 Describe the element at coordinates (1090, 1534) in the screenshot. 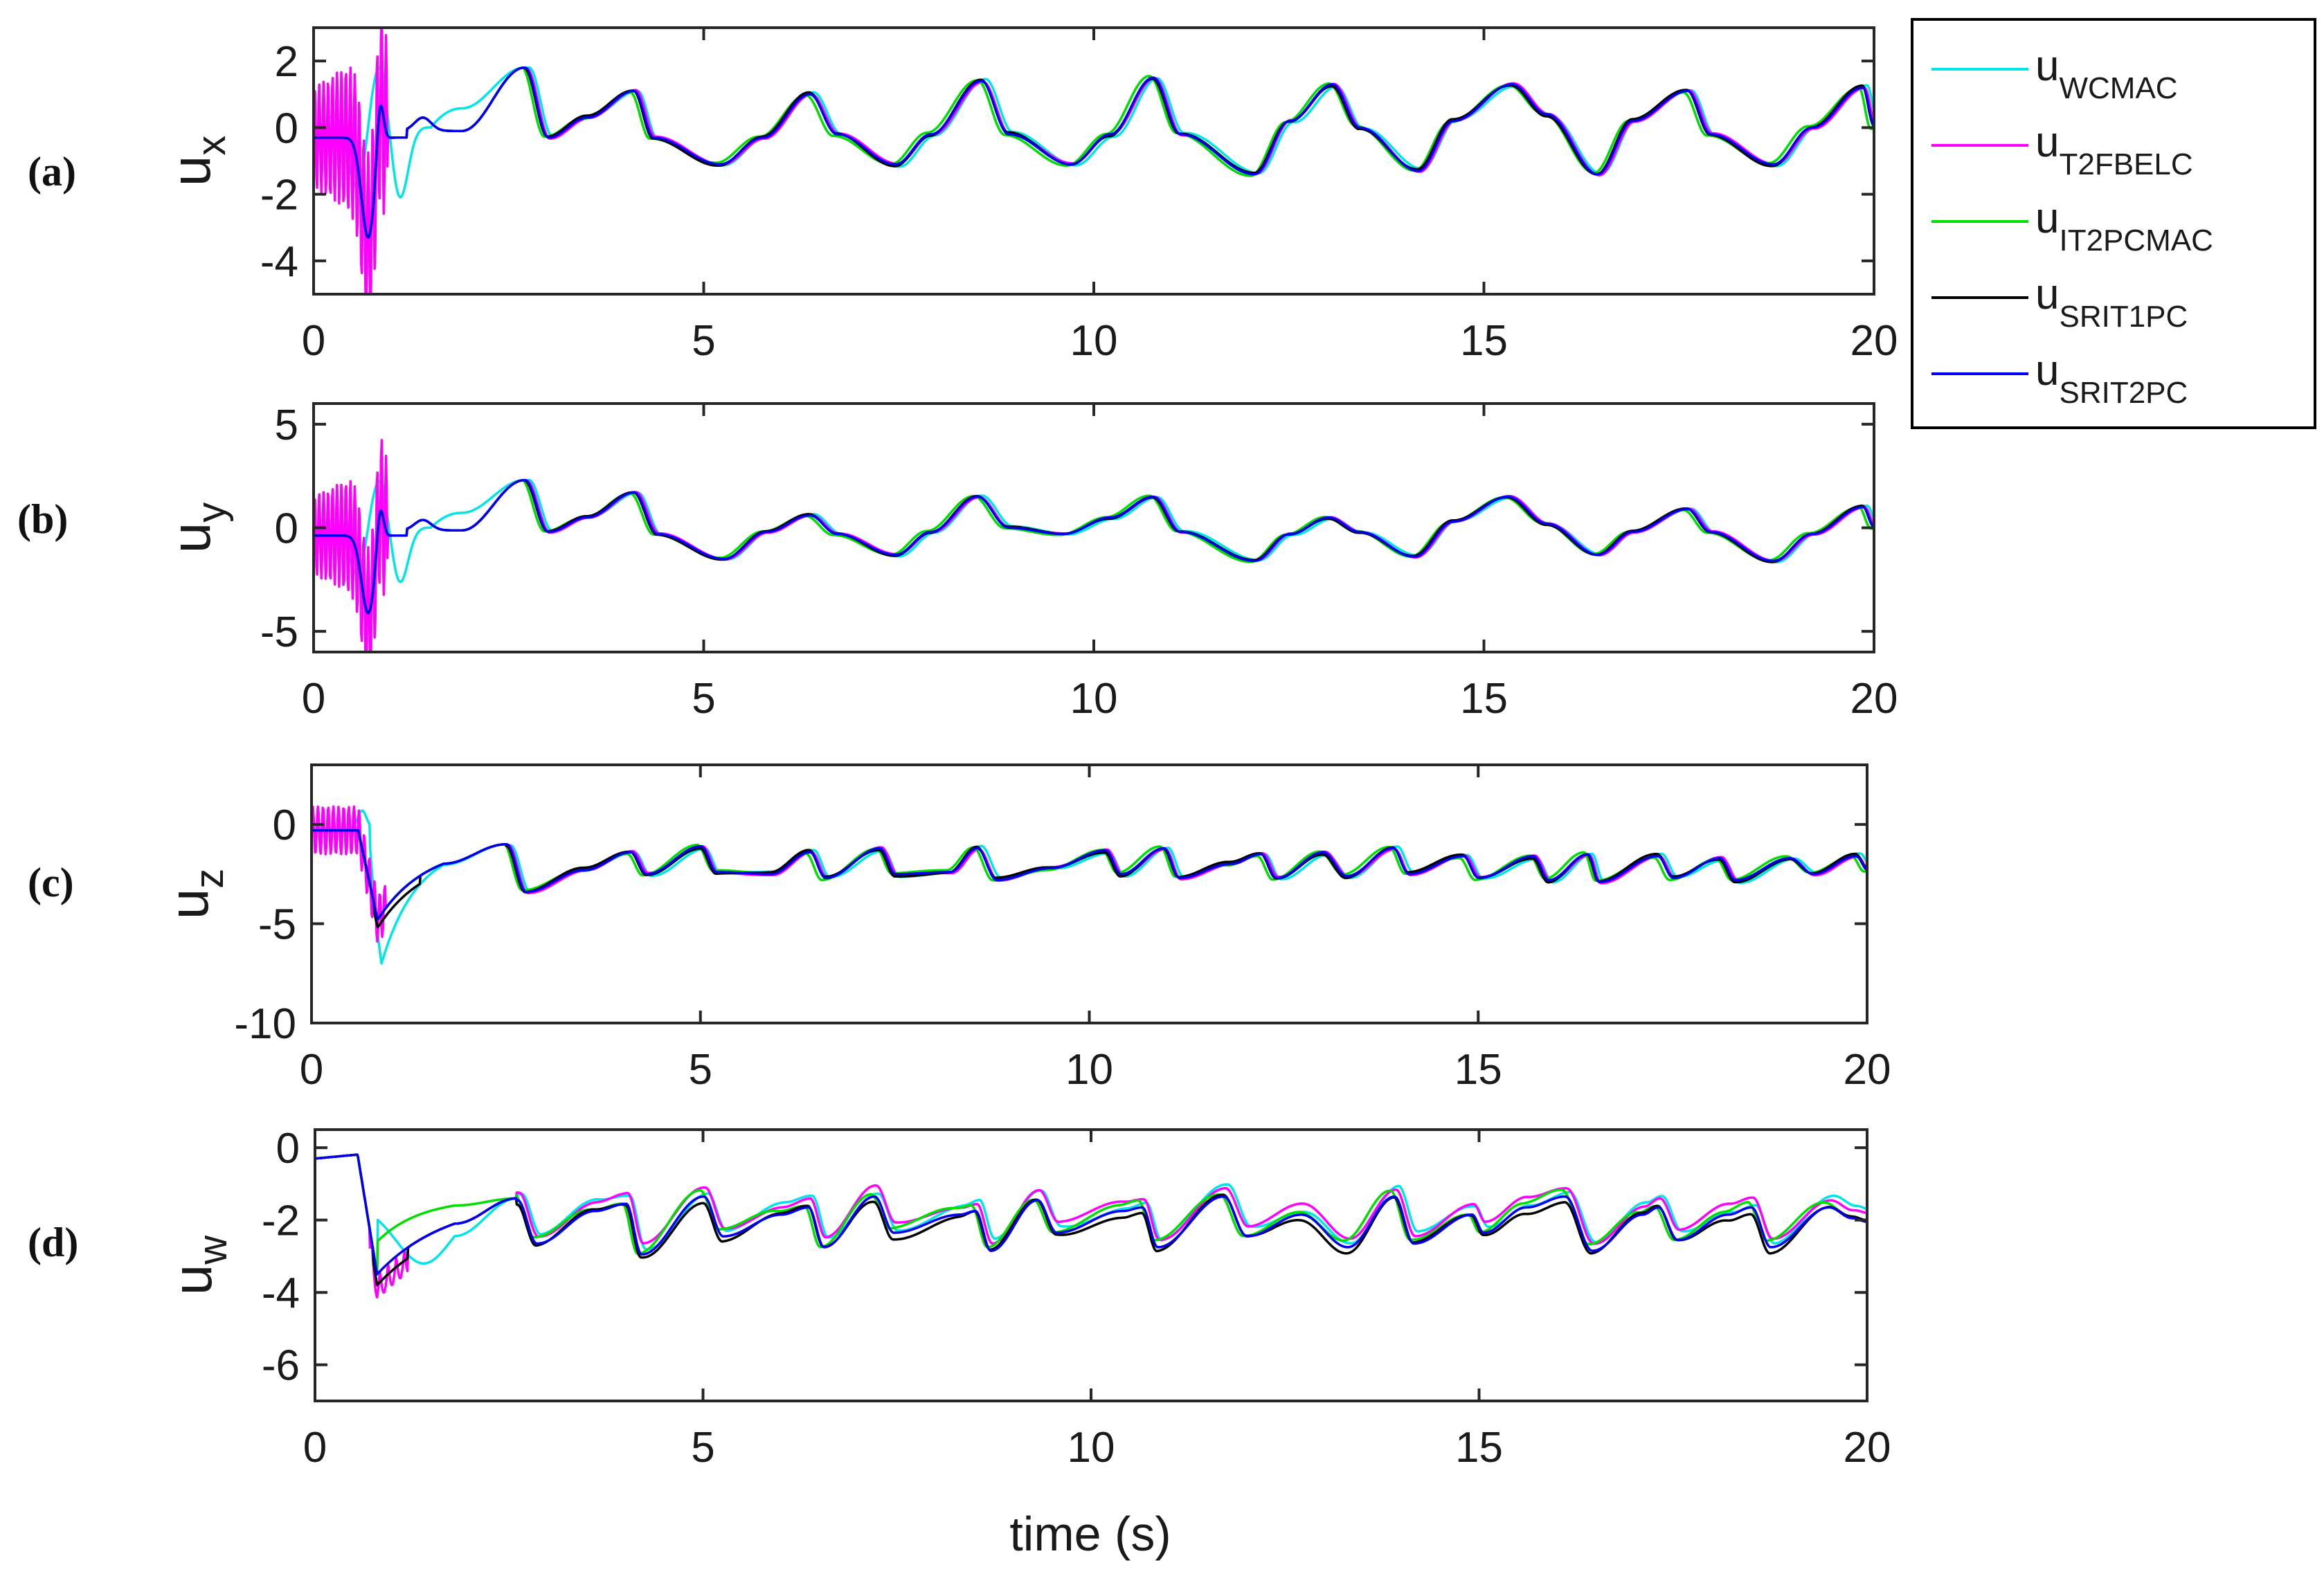

I see `x-axis-label: time (s)` at that location.